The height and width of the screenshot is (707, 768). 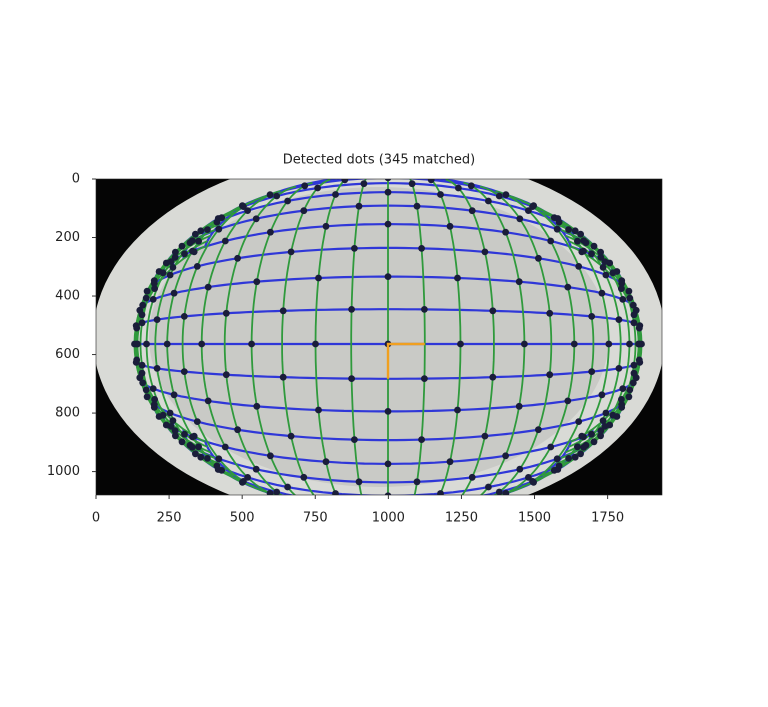 I want to click on grid-row, so click(x=388, y=468).